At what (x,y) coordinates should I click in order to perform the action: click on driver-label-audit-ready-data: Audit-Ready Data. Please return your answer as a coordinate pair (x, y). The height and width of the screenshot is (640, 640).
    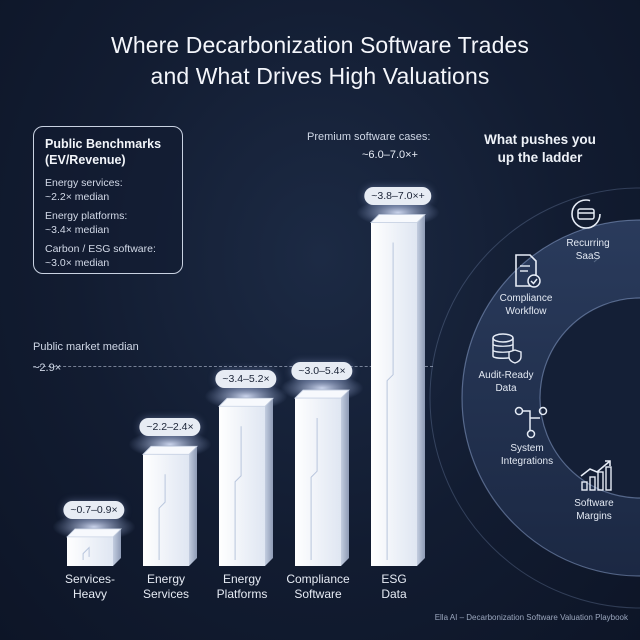
    Looking at the image, I should click on (506, 382).